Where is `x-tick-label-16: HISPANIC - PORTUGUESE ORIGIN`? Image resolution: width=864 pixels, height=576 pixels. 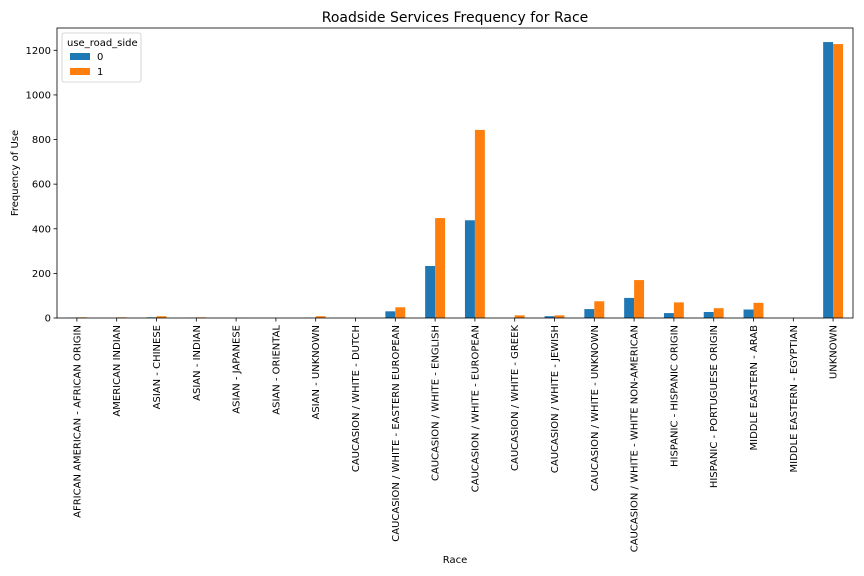 x-tick-label-16: HISPANIC - PORTUGUESE ORIGIN is located at coordinates (714, 406).